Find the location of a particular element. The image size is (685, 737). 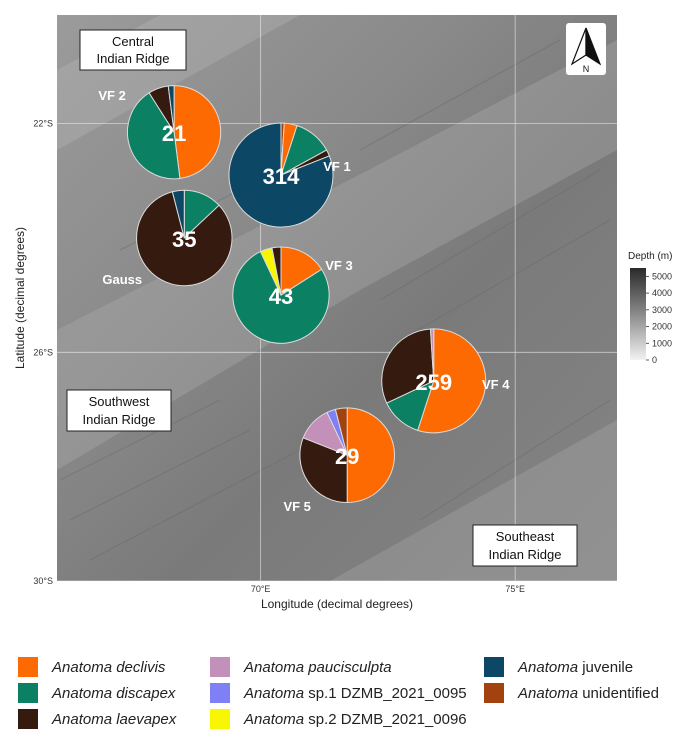

legend-epithet: laevapex is located at coordinates (144, 719).